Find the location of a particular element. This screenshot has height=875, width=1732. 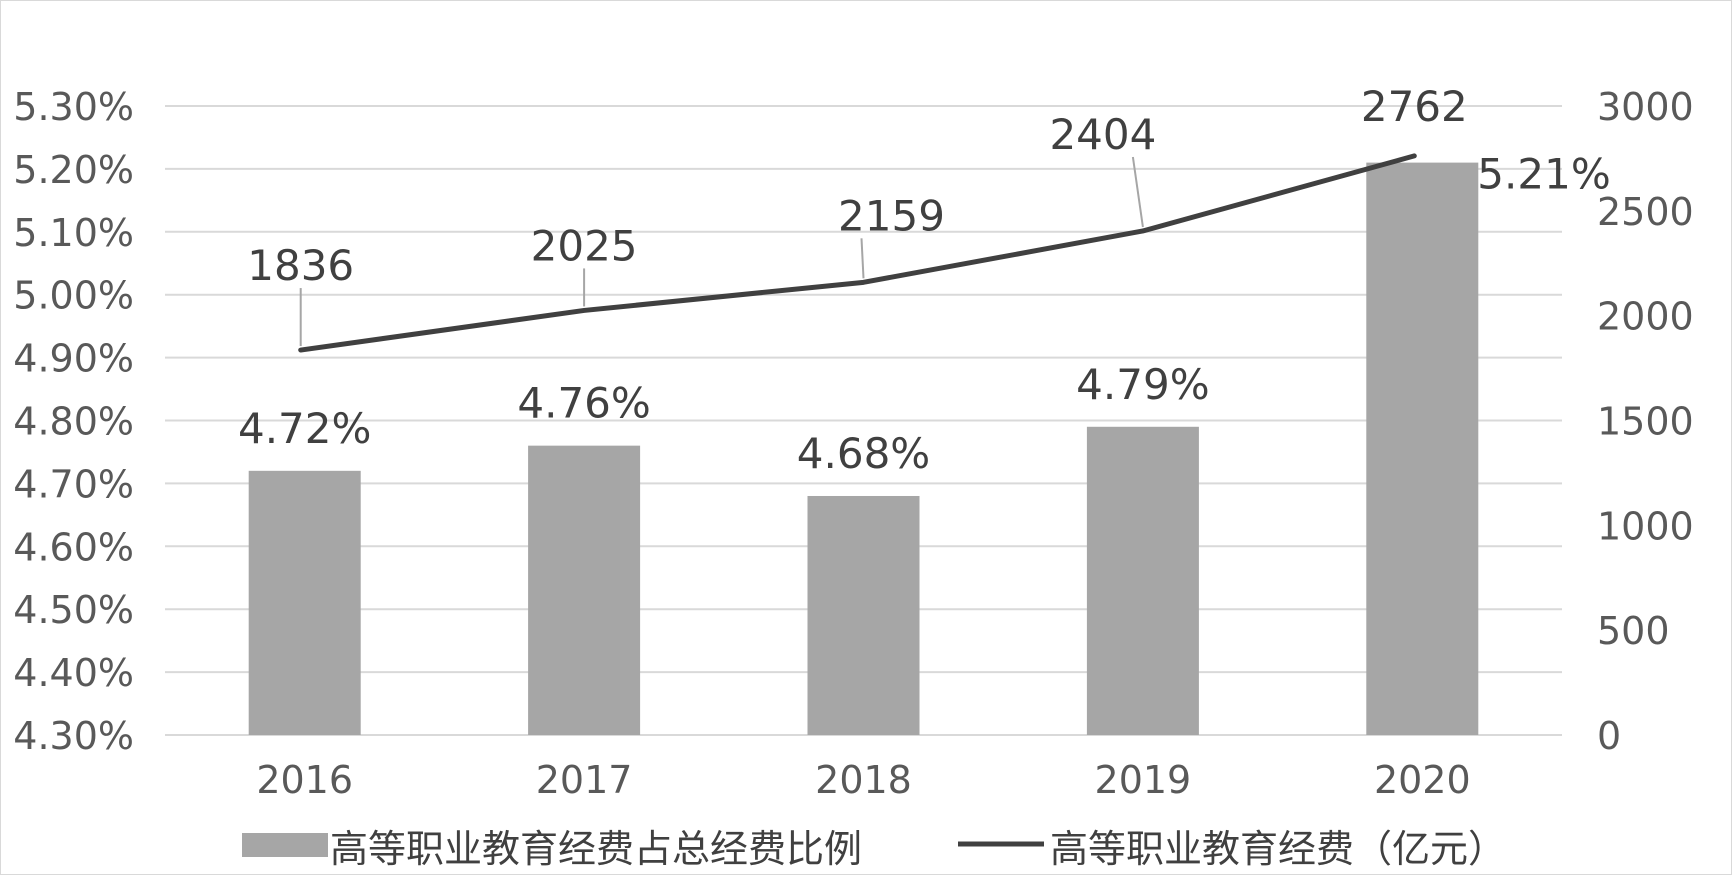

right-axis-tick-label: 2500 is located at coordinates (1645, 212).